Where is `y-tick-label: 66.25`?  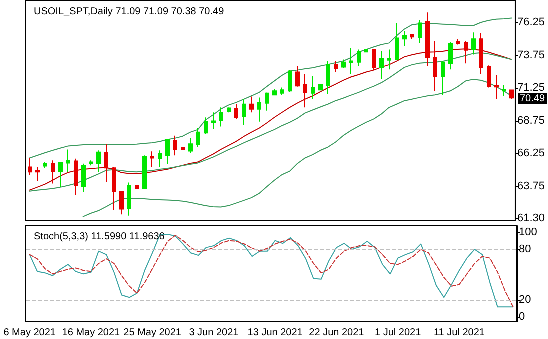
y-tick-label: 66.25 is located at coordinates (531, 154).